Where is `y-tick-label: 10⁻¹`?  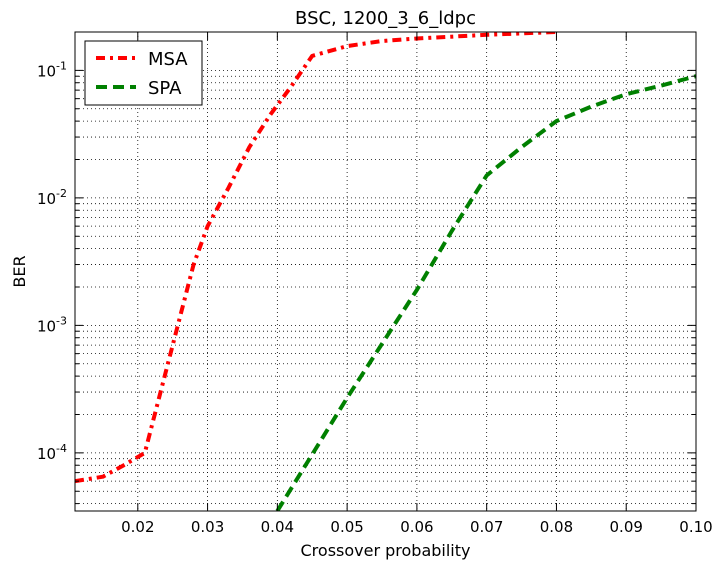
y-tick-label: 10⁻¹ is located at coordinates (52, 69).